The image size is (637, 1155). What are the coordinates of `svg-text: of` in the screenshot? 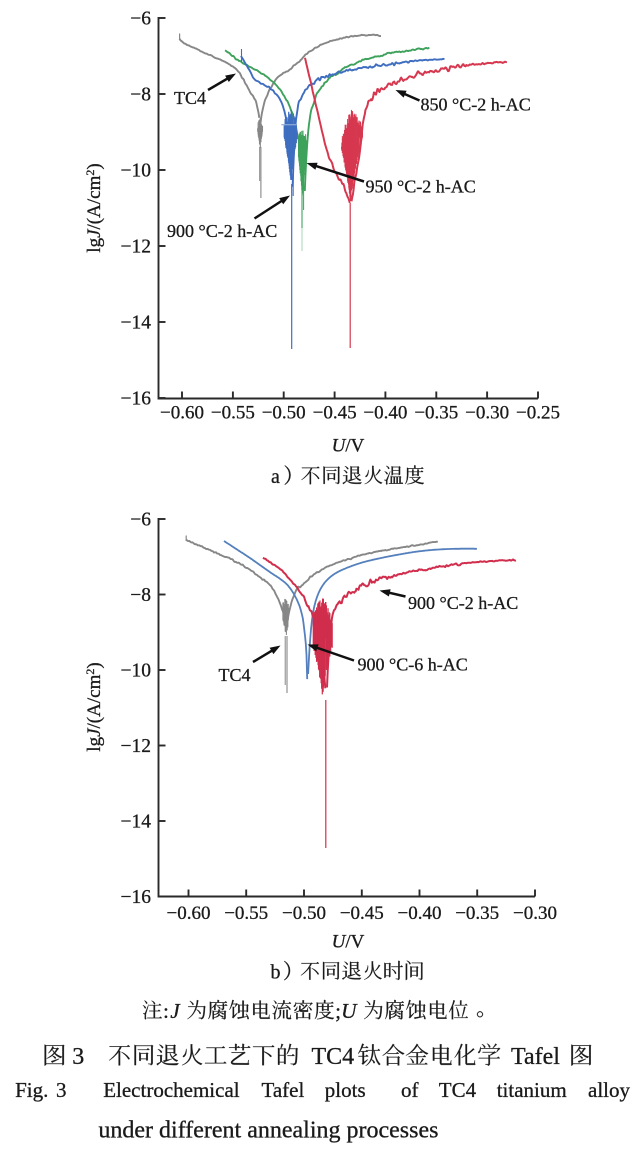 It's located at (410, 1090).